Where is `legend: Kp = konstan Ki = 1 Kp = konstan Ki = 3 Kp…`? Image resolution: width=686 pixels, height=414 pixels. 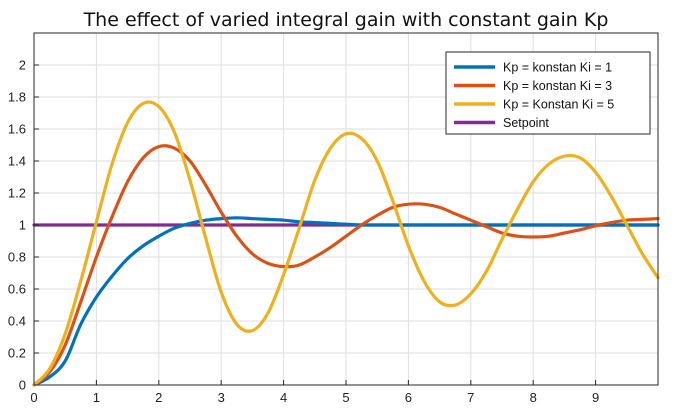
legend: Kp = konstan Ki = 1 Kp = konstan Ki = 3 Kp… is located at coordinates (548, 93).